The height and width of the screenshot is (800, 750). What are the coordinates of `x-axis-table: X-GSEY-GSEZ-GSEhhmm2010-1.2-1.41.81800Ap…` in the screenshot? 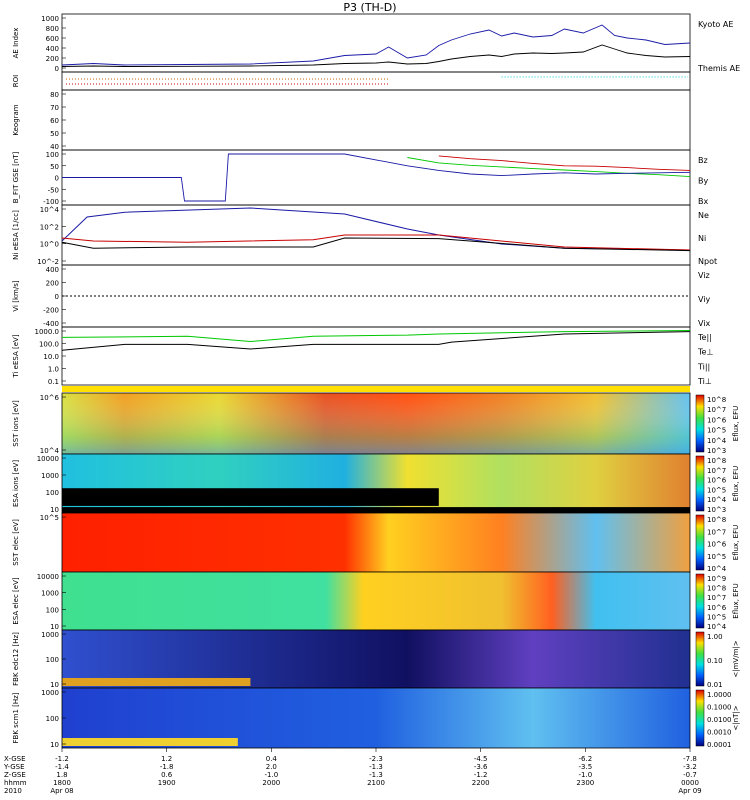 It's located at (352, 771).